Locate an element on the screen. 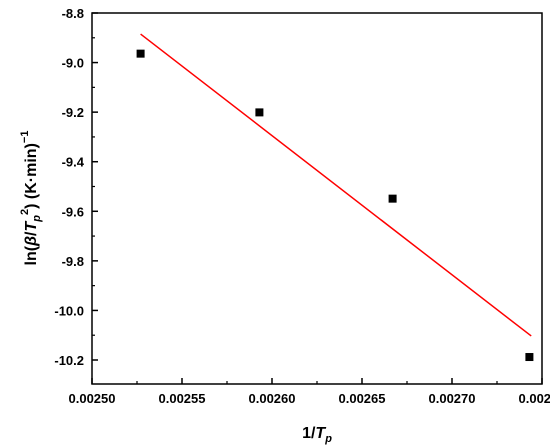 This screenshot has height=448, width=550. y-tick-label: -10.0 is located at coordinates (69, 310).